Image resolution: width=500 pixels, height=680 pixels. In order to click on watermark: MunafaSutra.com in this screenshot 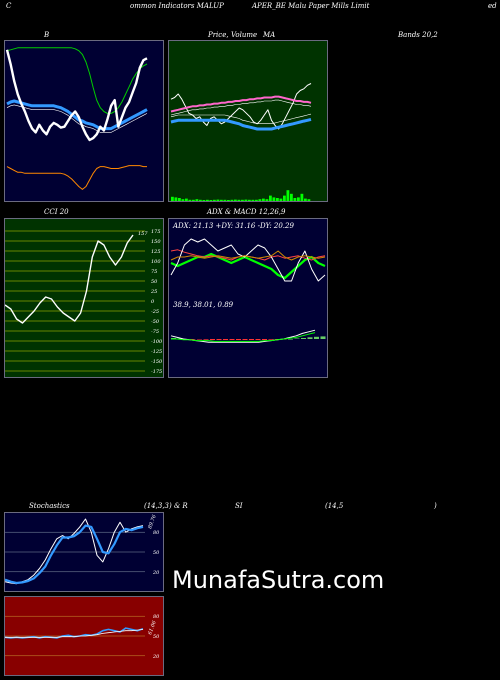, I will do `click(278, 580)`.